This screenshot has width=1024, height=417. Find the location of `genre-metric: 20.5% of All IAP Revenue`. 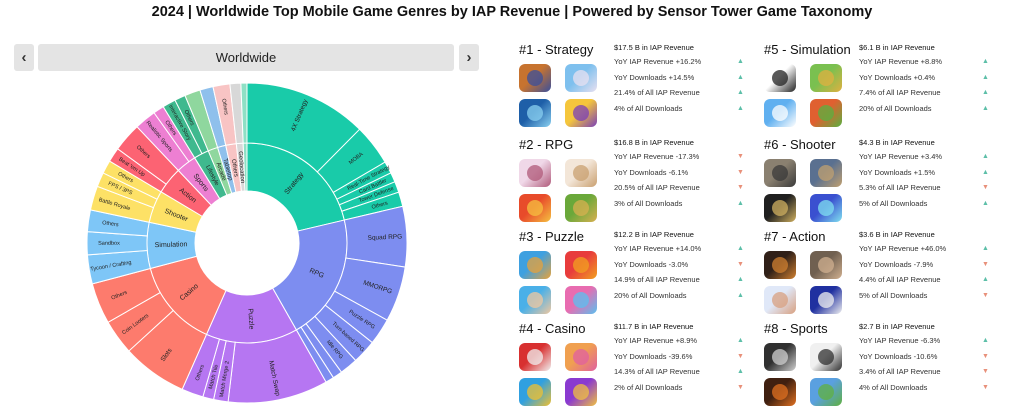

genre-metric: 20.5% of All IAP Revenue is located at coordinates (657, 187).